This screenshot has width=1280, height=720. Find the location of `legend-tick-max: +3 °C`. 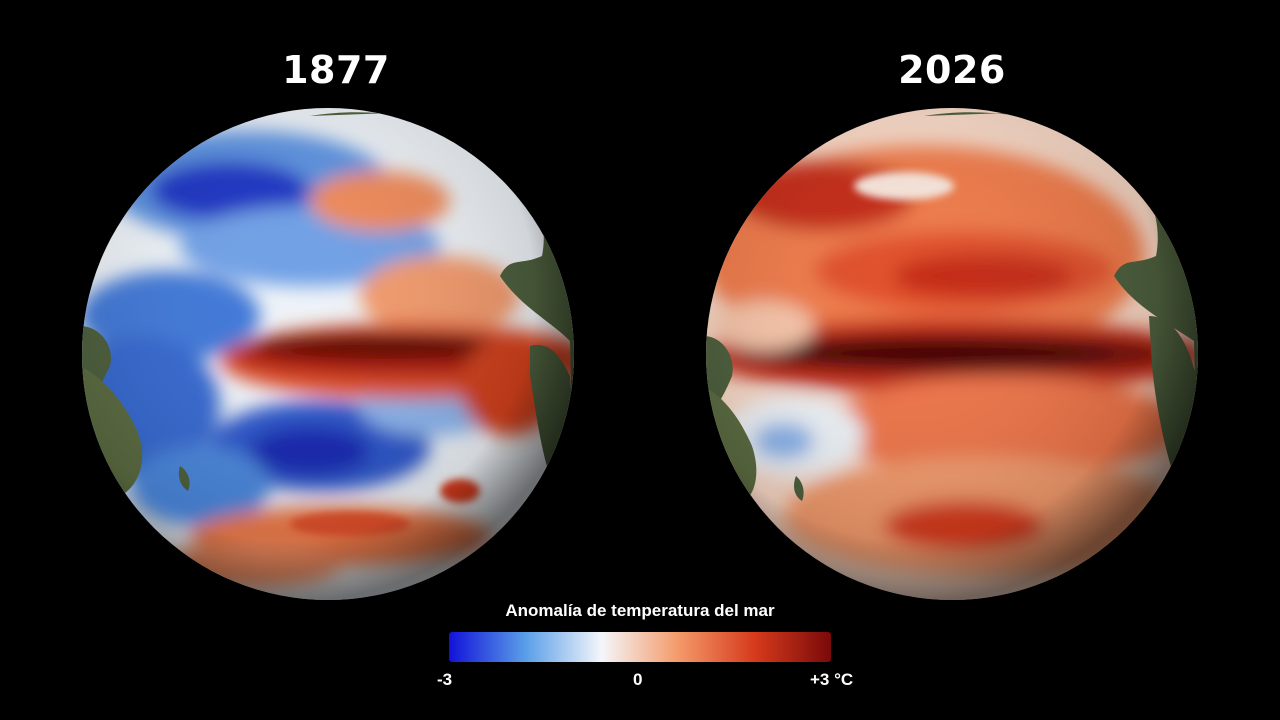

legend-tick-max: +3 °C is located at coordinates (832, 679).